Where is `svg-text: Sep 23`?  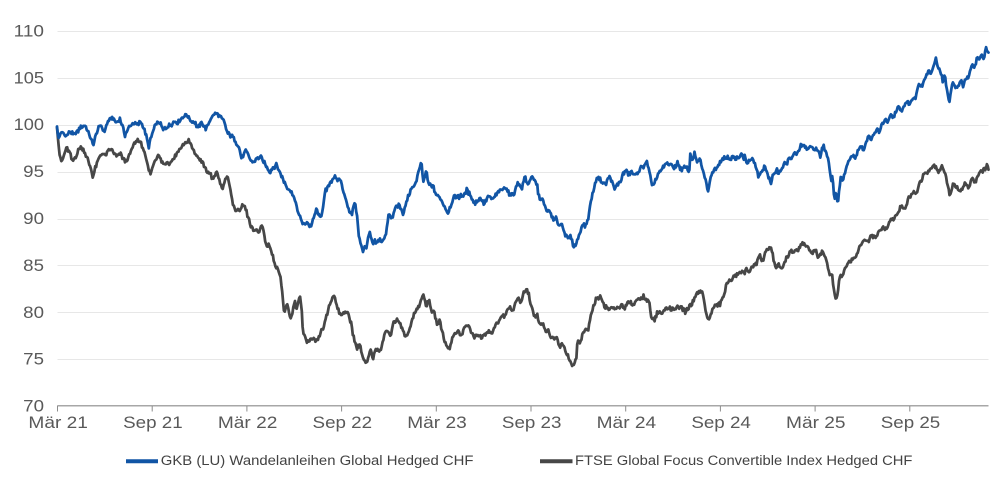
svg-text: Sep 23 is located at coordinates (532, 423).